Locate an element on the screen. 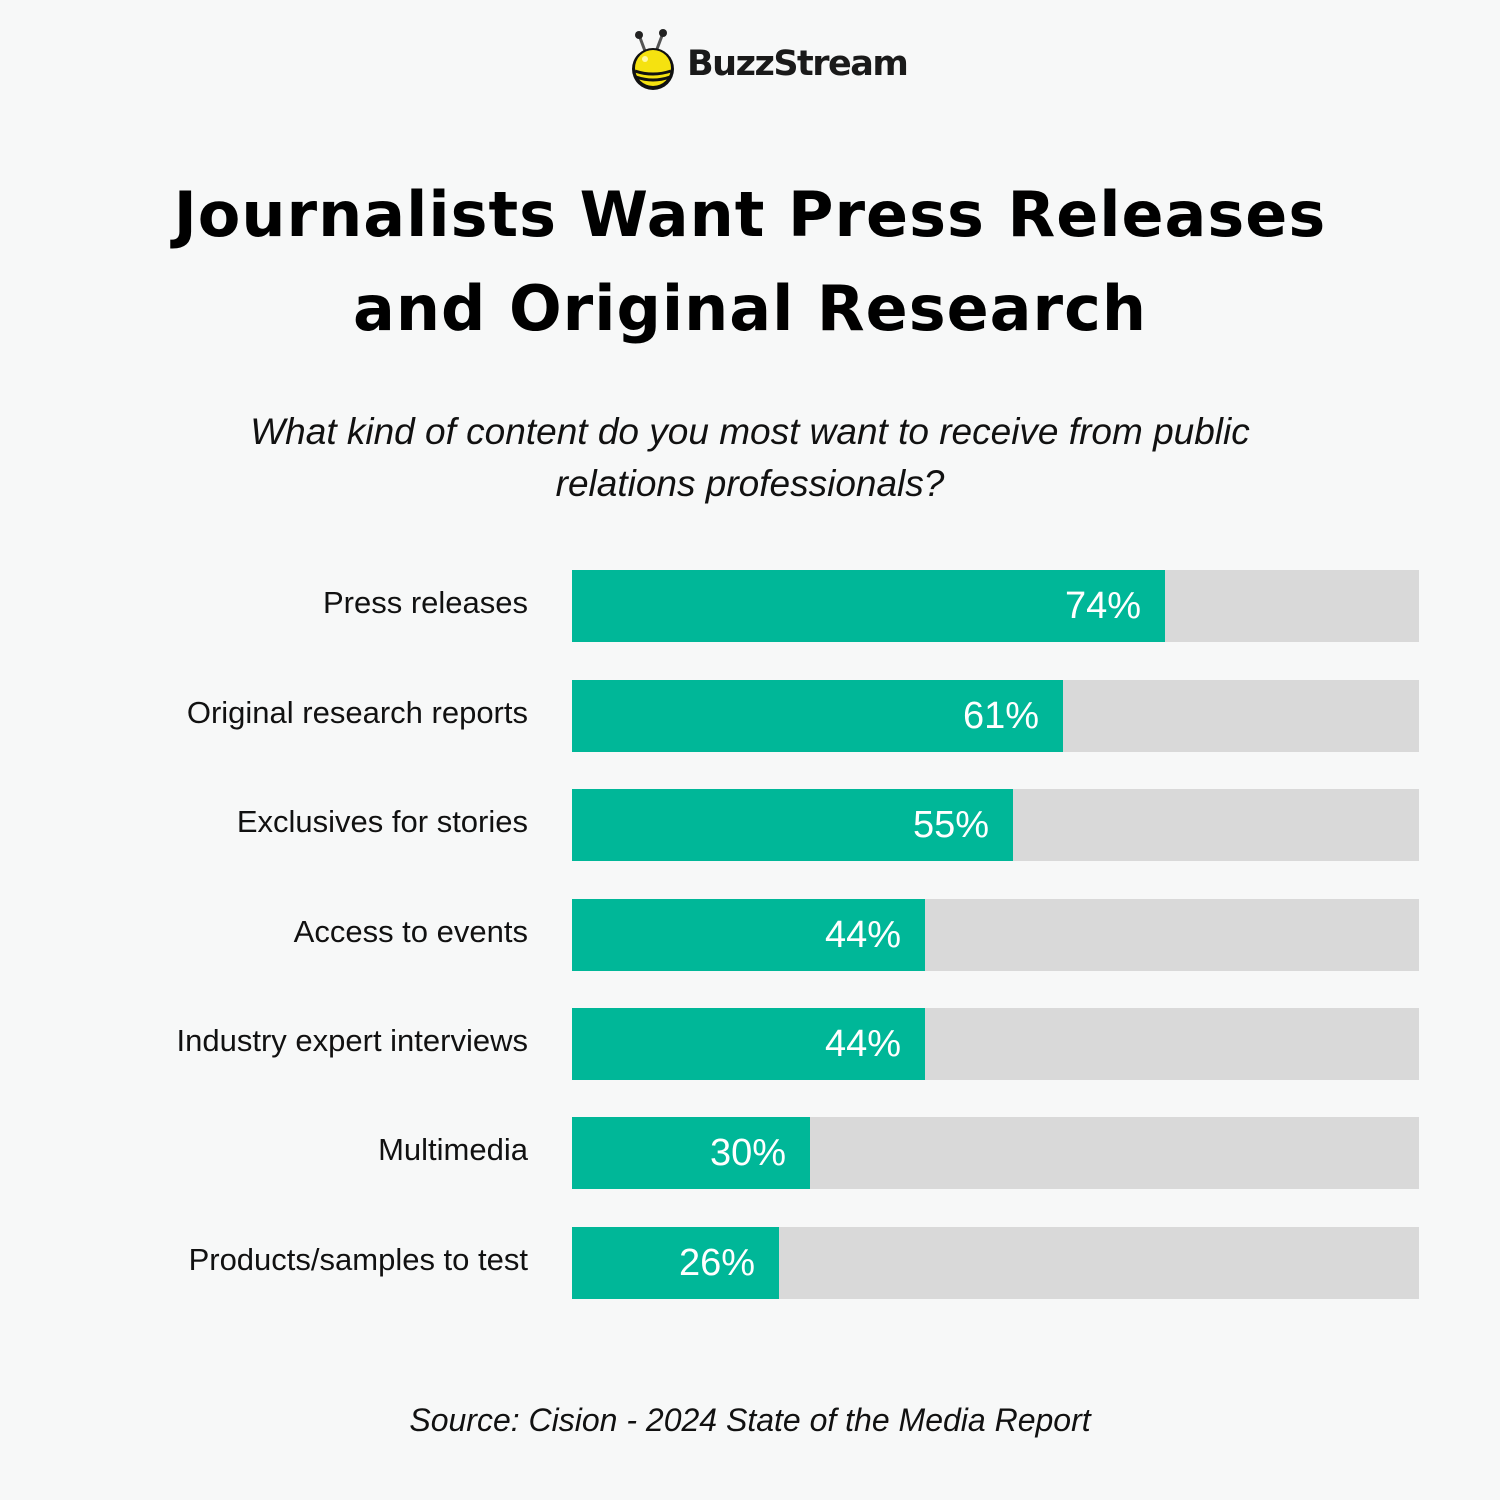  brand-logo: BuzzStream is located at coordinates (768, 60).